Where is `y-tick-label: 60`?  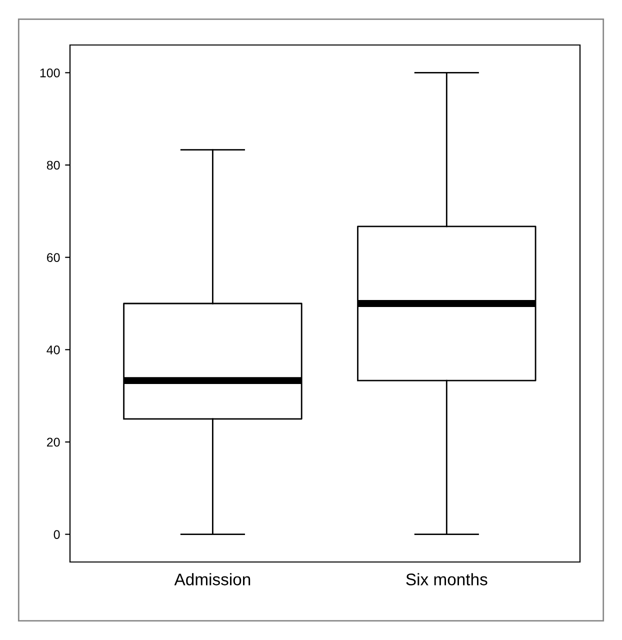
y-tick-label: 60 is located at coordinates (53, 257).